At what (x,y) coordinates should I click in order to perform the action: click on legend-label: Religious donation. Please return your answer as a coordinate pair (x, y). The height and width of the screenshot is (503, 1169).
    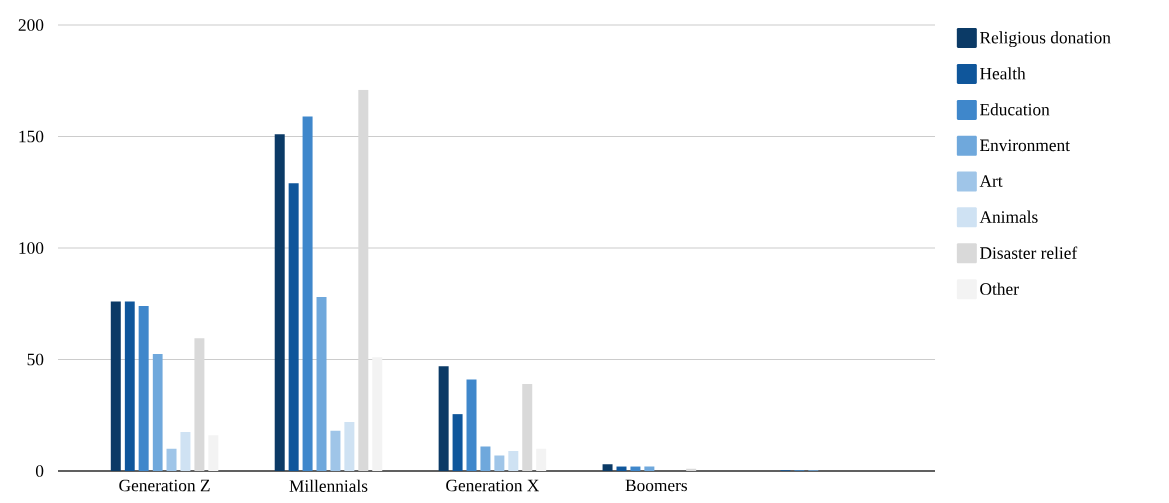
    Looking at the image, I should click on (1045, 39).